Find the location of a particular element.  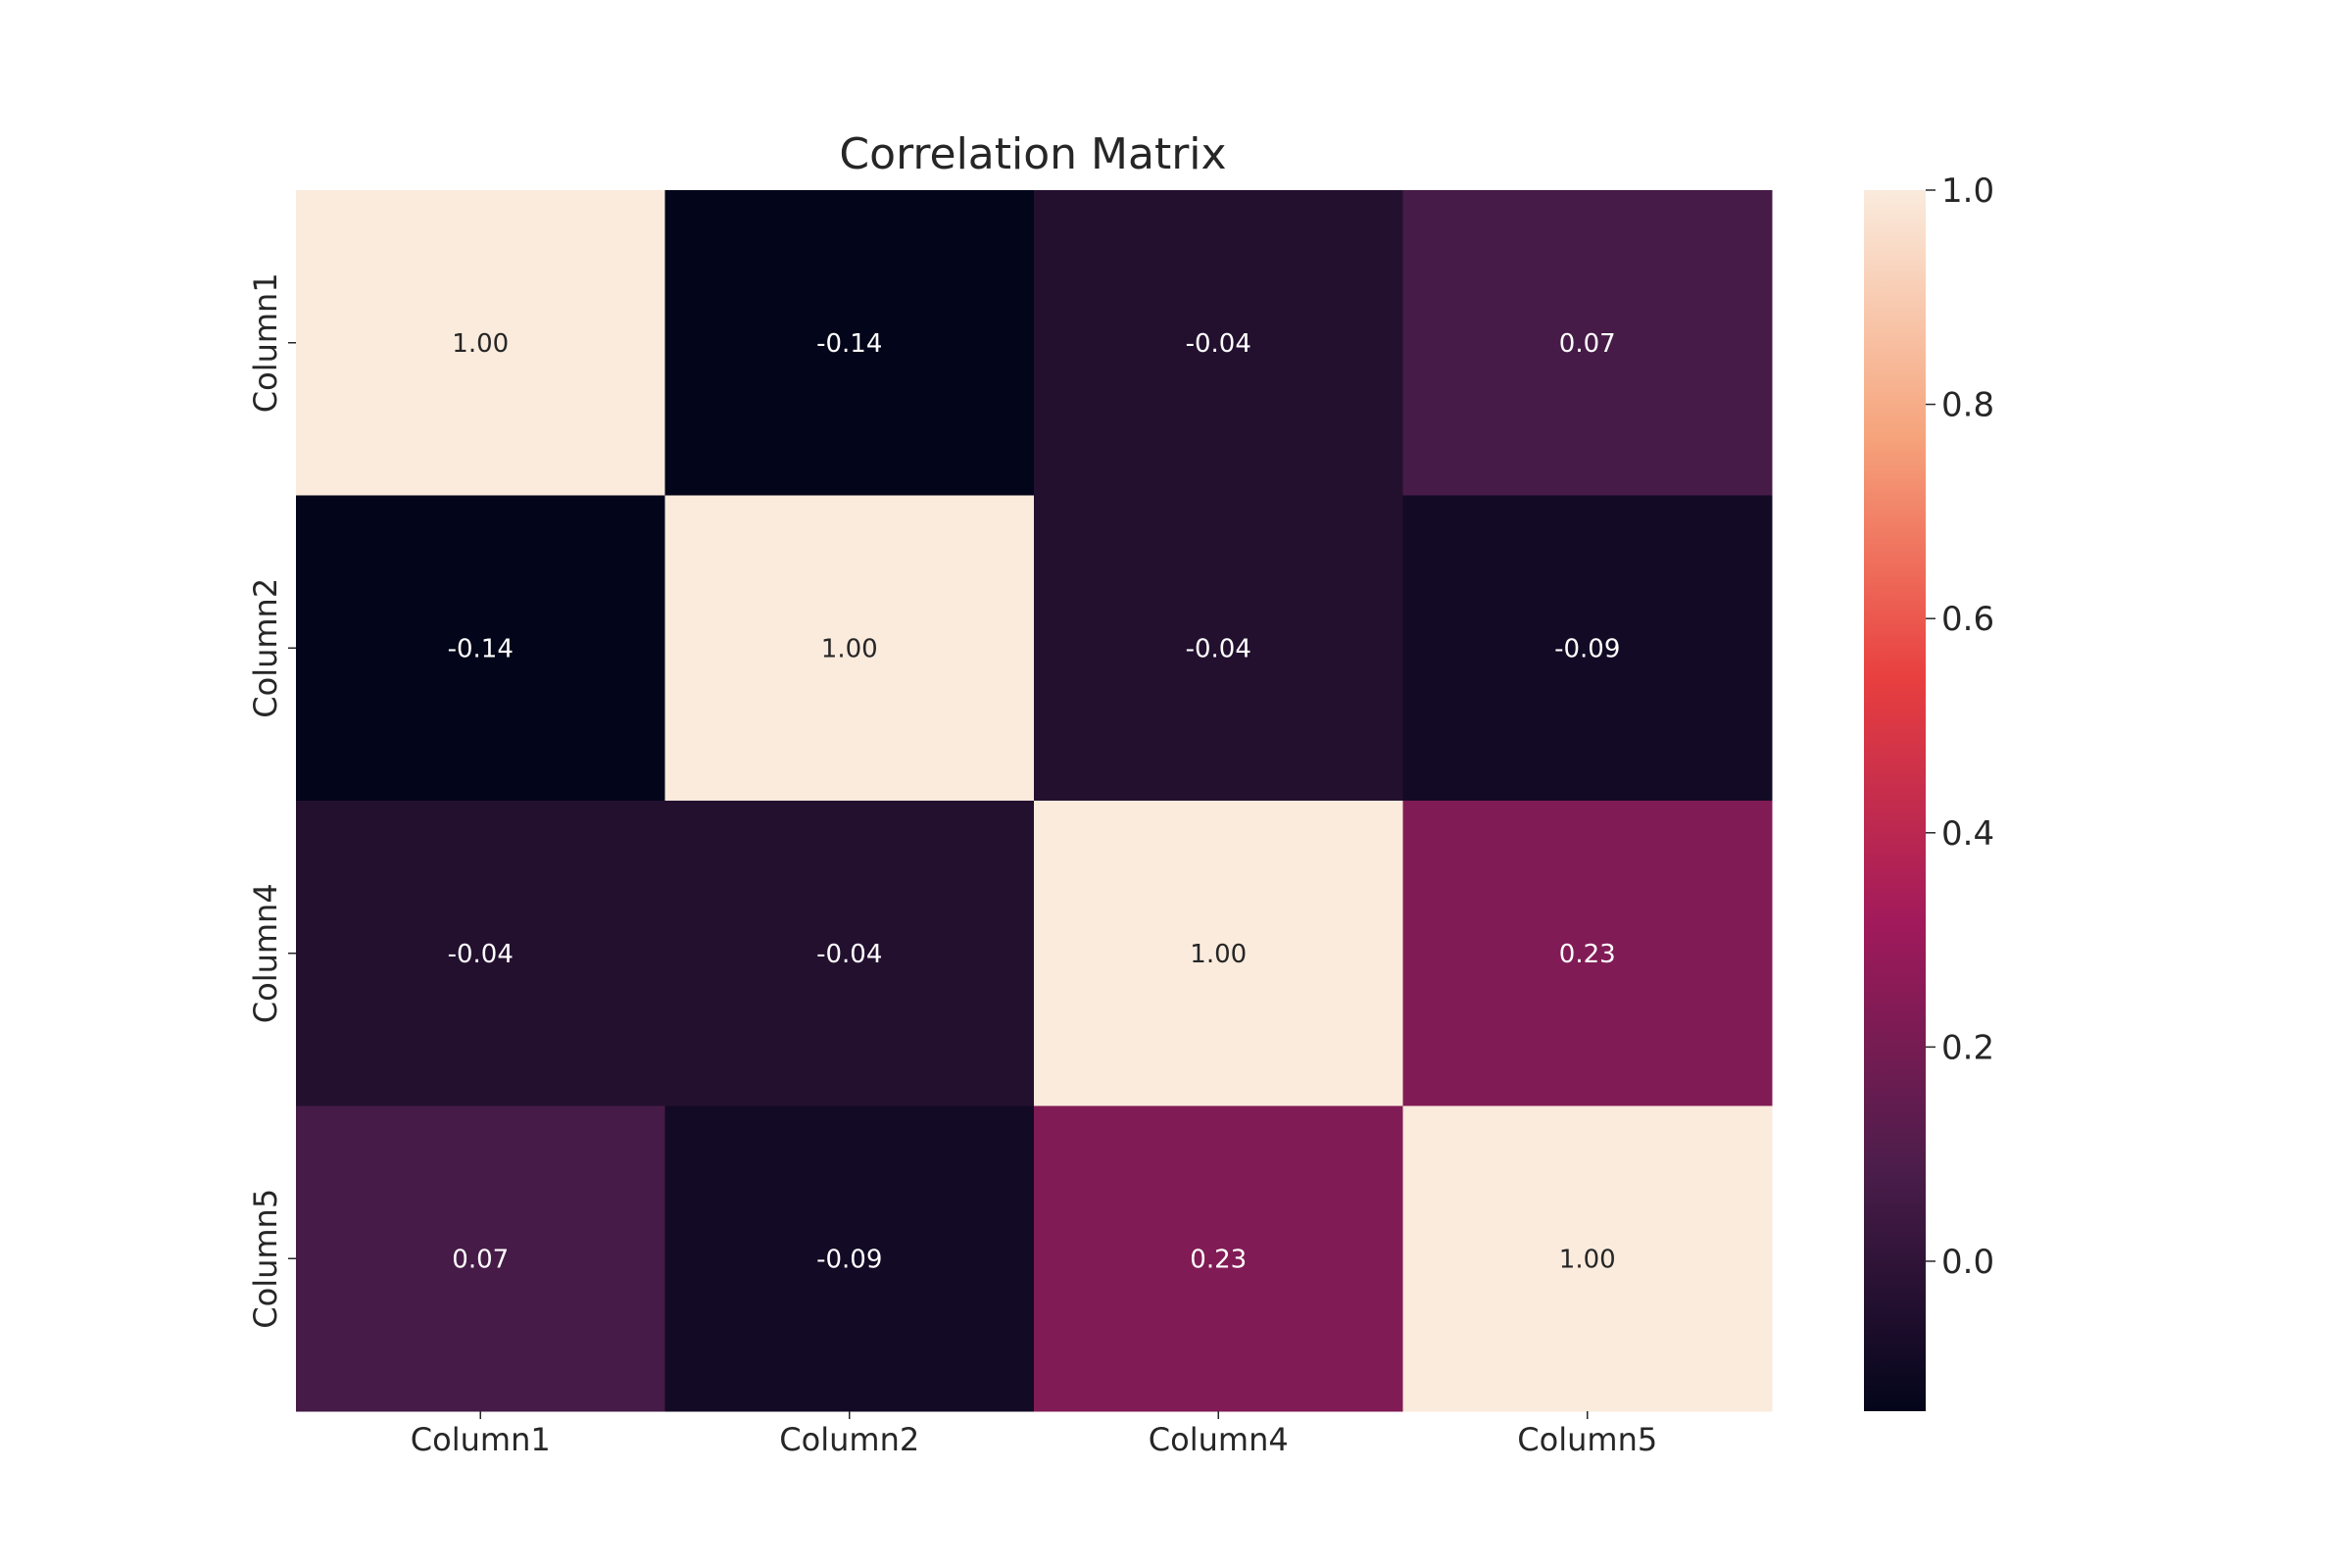

x-axis: Column1 Column2 Column4 Column5 is located at coordinates (1034, 1434).